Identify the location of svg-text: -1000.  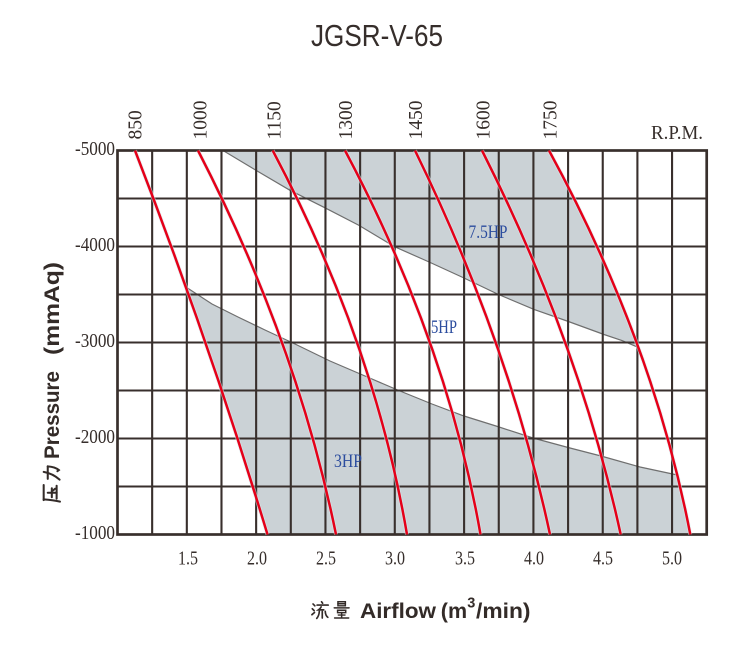
(95, 533).